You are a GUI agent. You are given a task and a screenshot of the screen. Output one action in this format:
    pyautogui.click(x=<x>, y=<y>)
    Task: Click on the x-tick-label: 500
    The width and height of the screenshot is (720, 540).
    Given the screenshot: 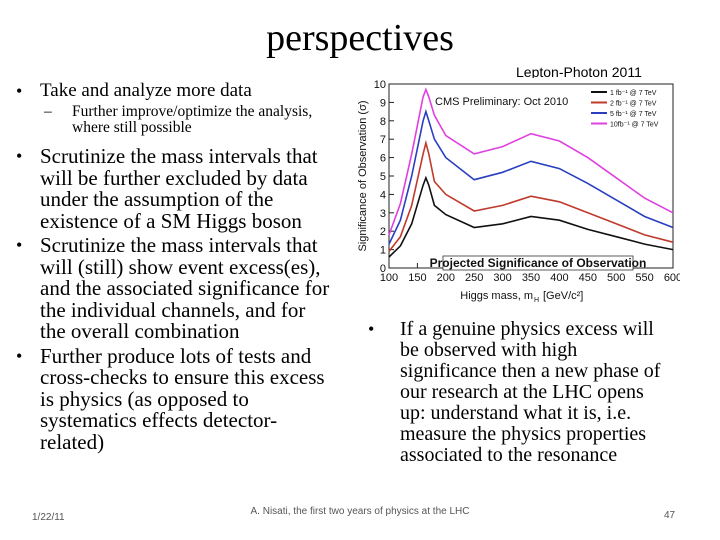 What is the action you would take?
    pyautogui.click(x=616, y=278)
    